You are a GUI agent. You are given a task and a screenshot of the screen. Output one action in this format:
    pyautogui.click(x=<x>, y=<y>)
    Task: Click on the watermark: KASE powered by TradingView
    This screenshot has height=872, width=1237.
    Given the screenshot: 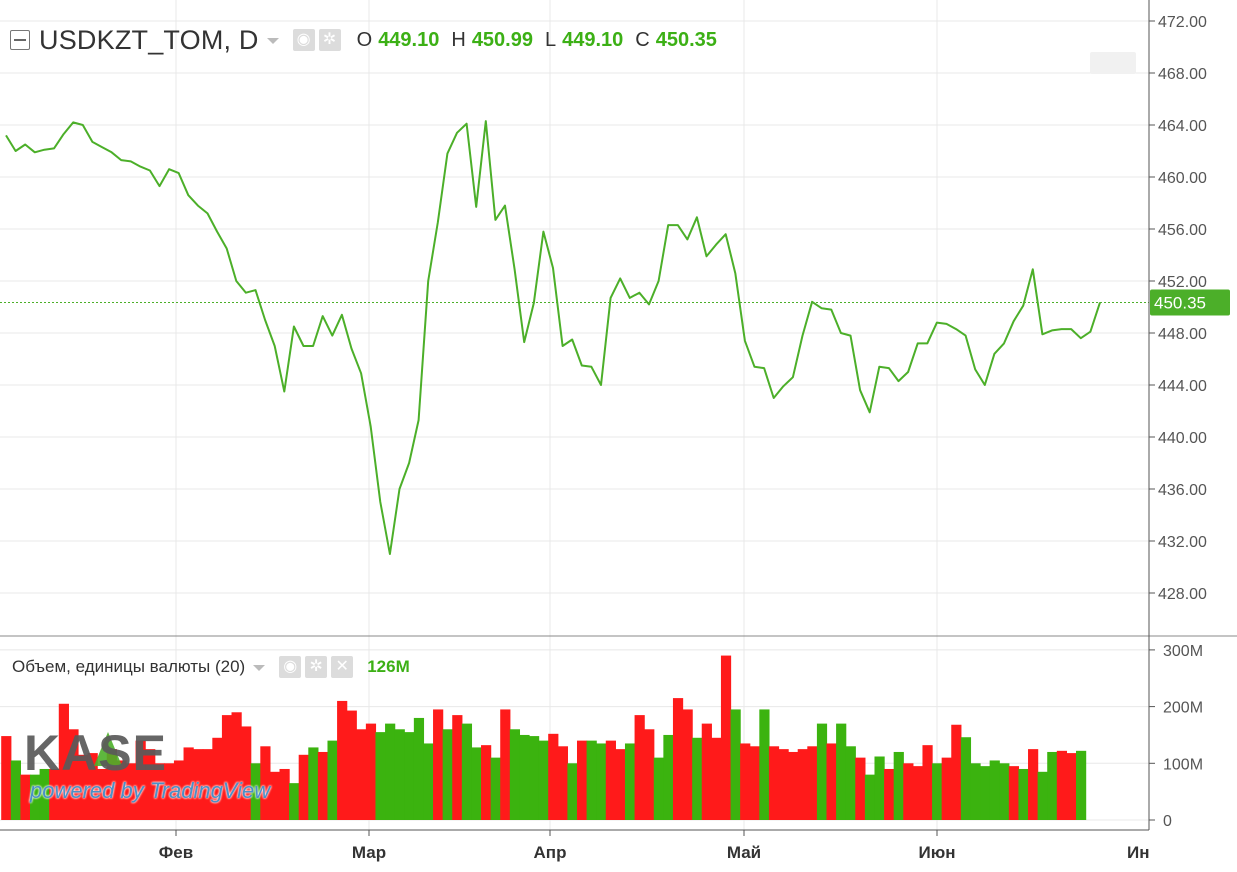 What is the action you would take?
    pyautogui.click(x=147, y=765)
    